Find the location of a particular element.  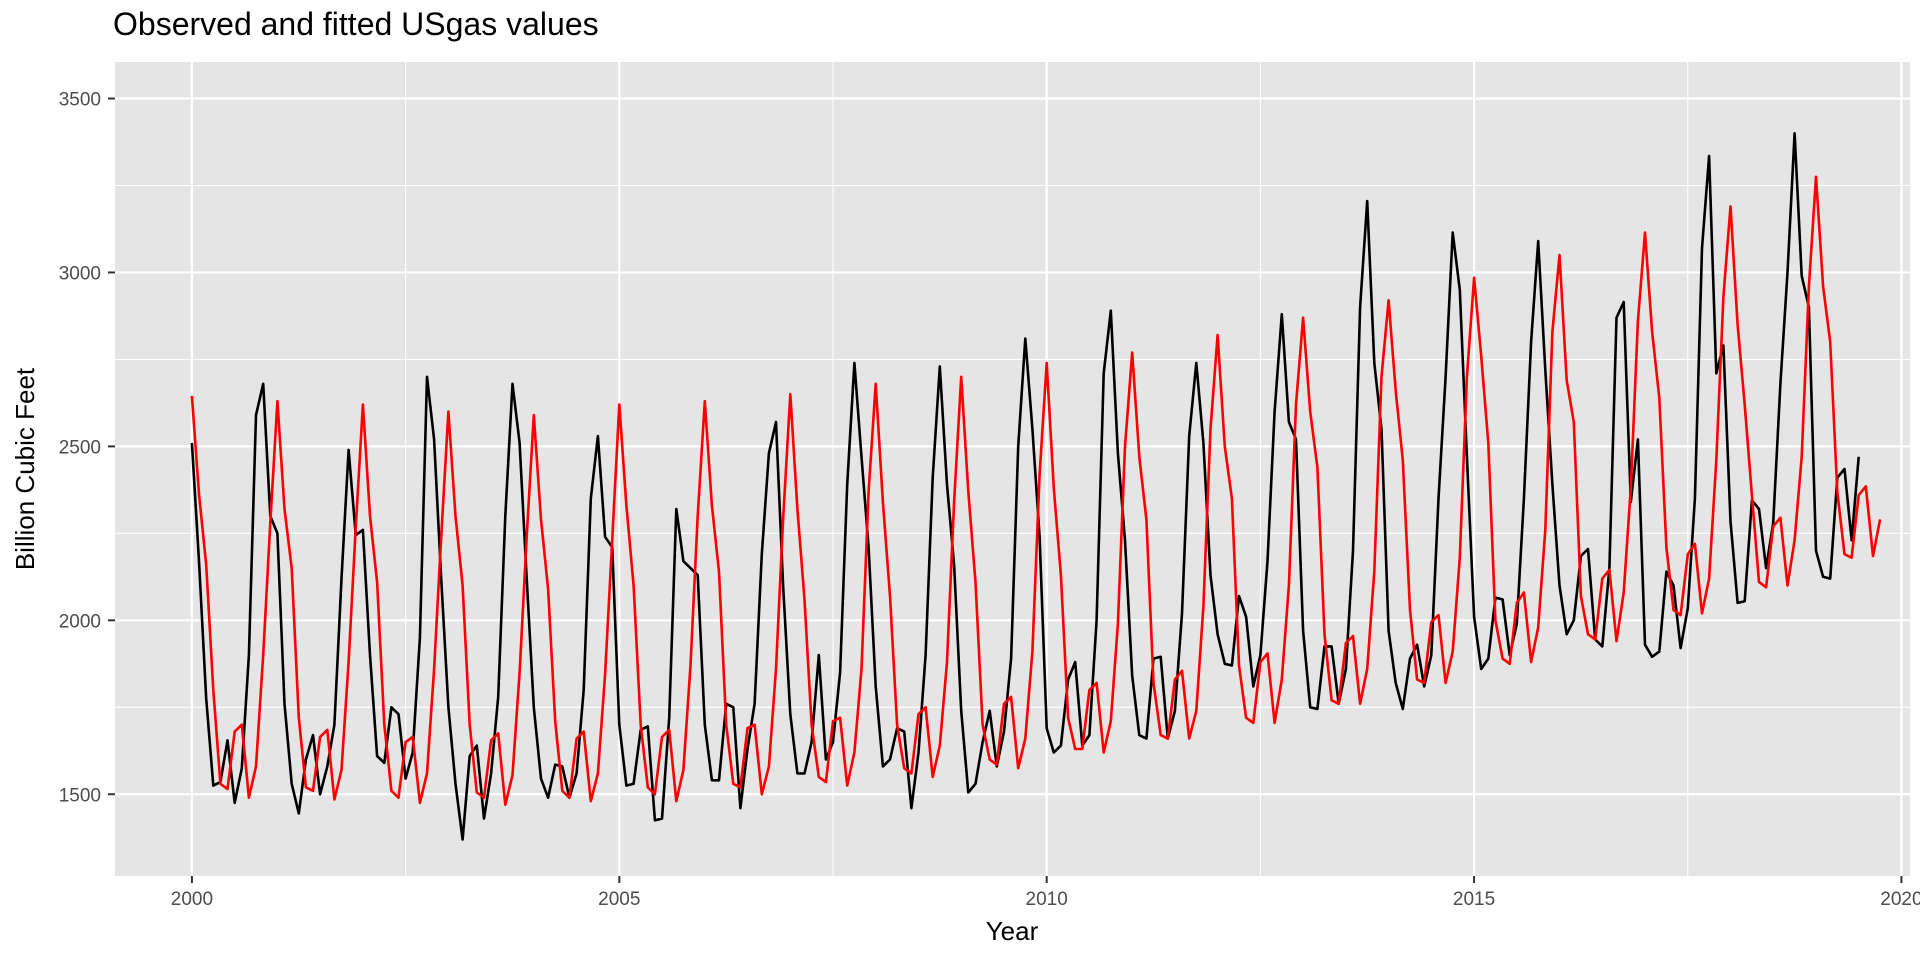

y-tick-label: 2000 is located at coordinates (80, 621).